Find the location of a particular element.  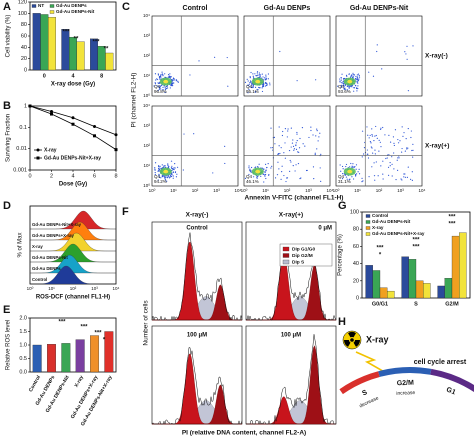

x-tick-label: 10² is located at coordinates (287, 190).